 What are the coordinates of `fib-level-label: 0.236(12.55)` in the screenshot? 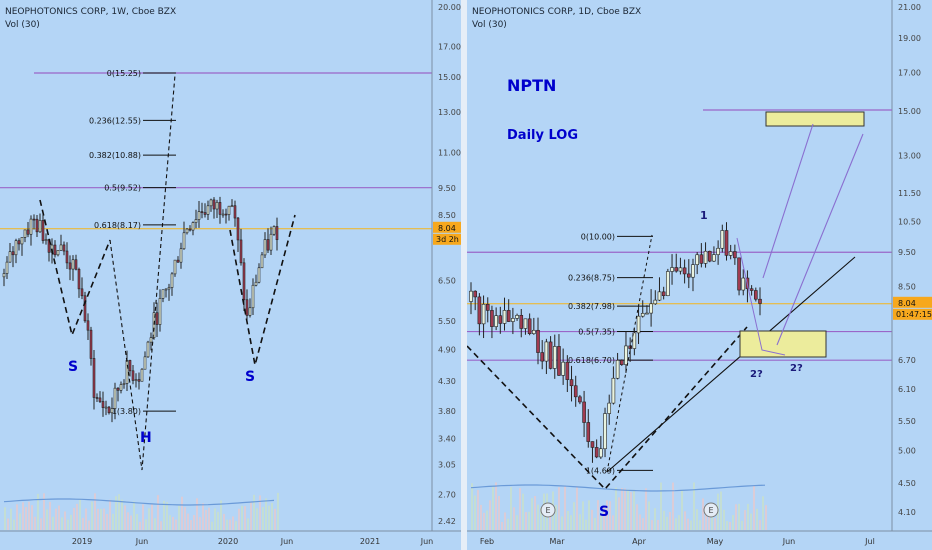 It's located at (115, 120).